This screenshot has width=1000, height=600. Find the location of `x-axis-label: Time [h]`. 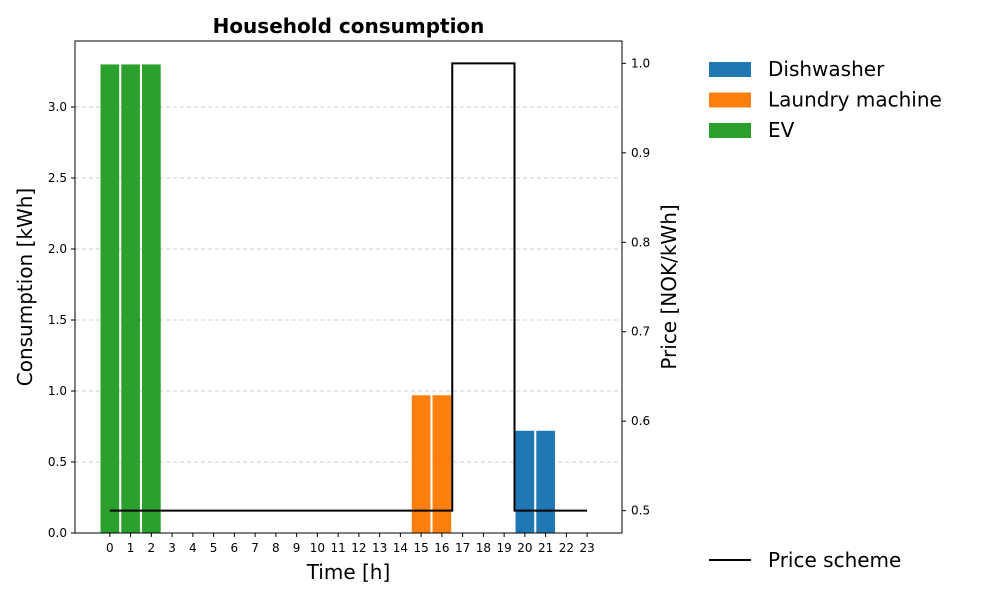

x-axis-label: Time [h] is located at coordinates (348, 572).